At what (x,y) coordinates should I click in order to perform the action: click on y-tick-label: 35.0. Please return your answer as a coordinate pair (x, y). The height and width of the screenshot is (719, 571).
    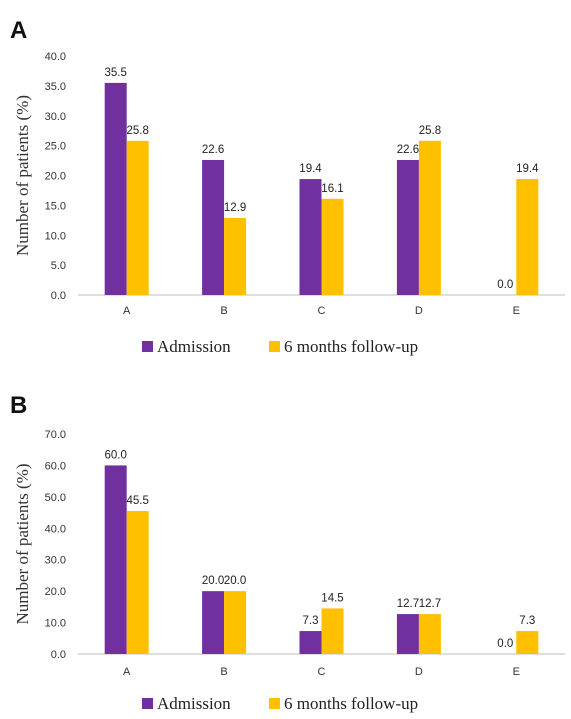
    Looking at the image, I should click on (55, 87).